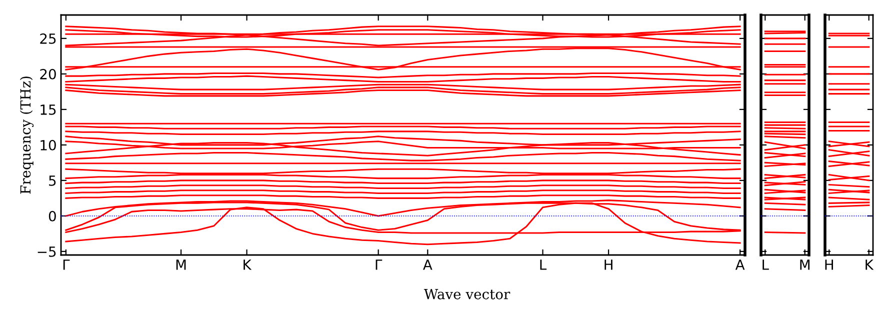  I want to click on y-tick-label: 25, so click(48, 38).